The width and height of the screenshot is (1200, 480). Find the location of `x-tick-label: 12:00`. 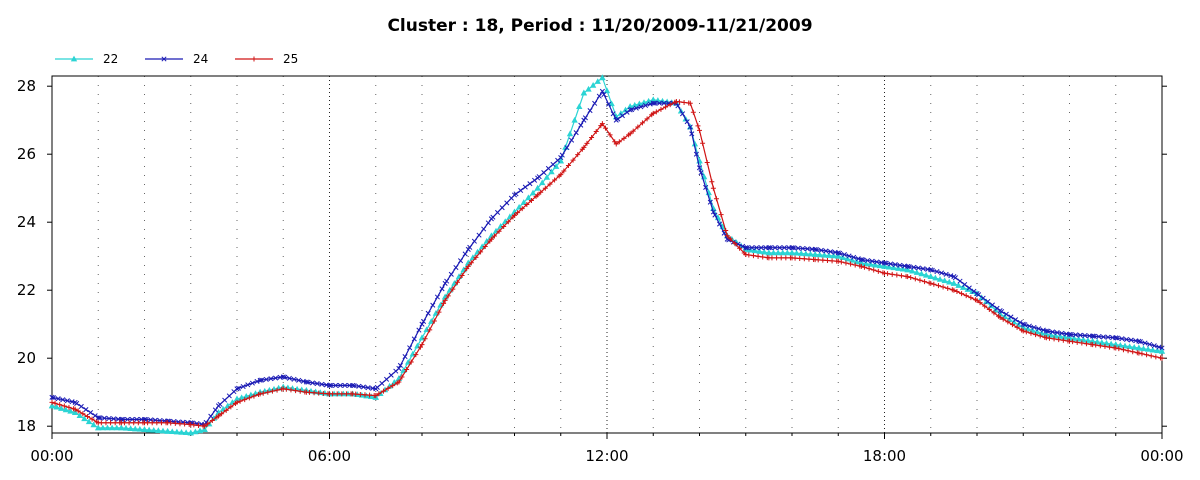

x-tick-label: 12:00 is located at coordinates (606, 456).